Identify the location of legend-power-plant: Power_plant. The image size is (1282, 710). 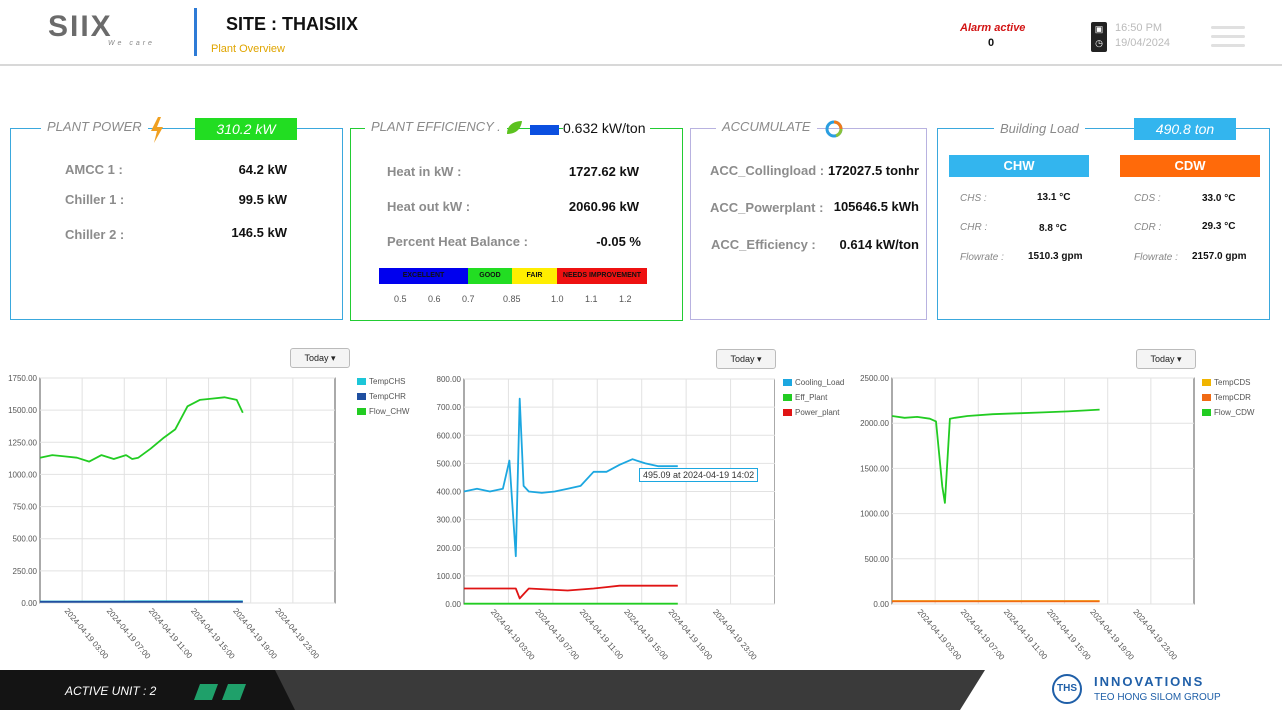
(811, 412).